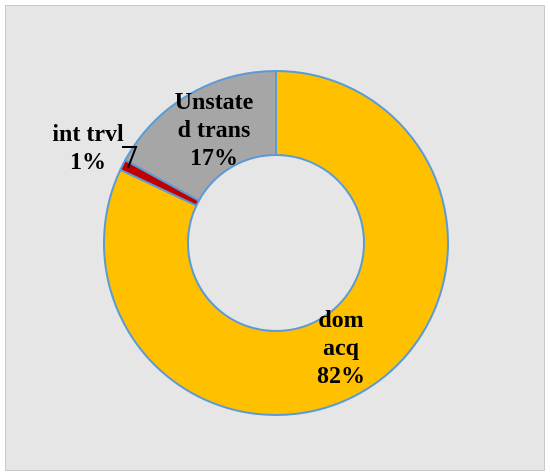  I want to click on data-label-unstated-trans-value: 17%, so click(214, 158).